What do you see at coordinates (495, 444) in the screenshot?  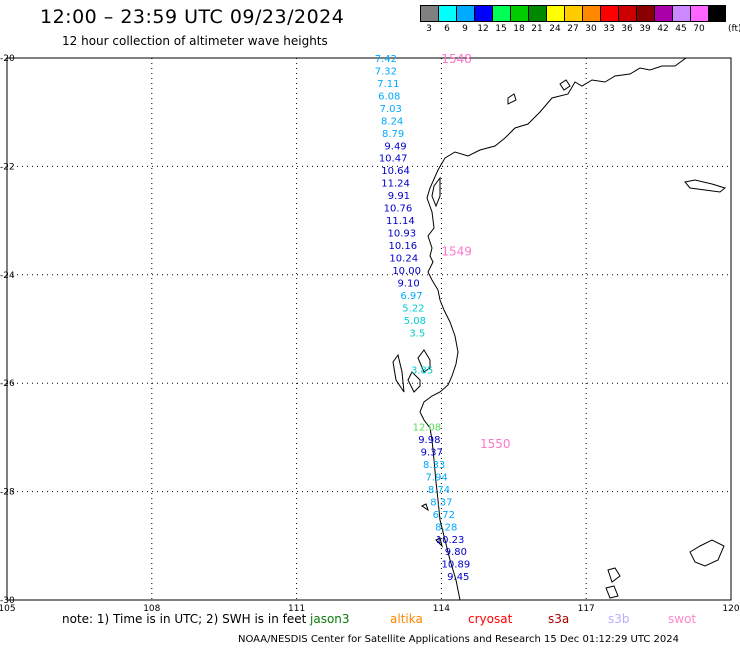 I see `pass-number-label: 1550` at bounding box center [495, 444].